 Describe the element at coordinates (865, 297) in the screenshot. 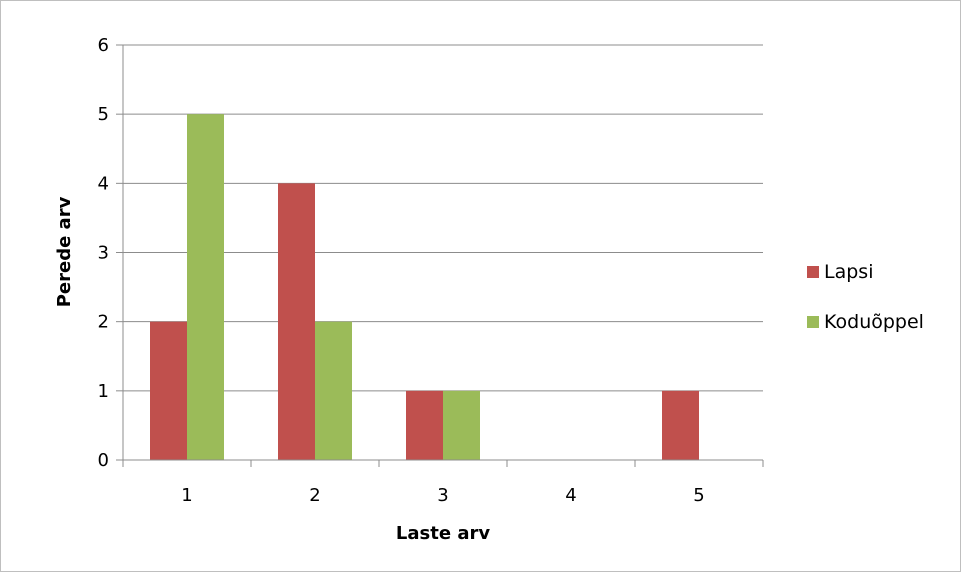

I see `legend: Lapsi Koduõppel` at that location.